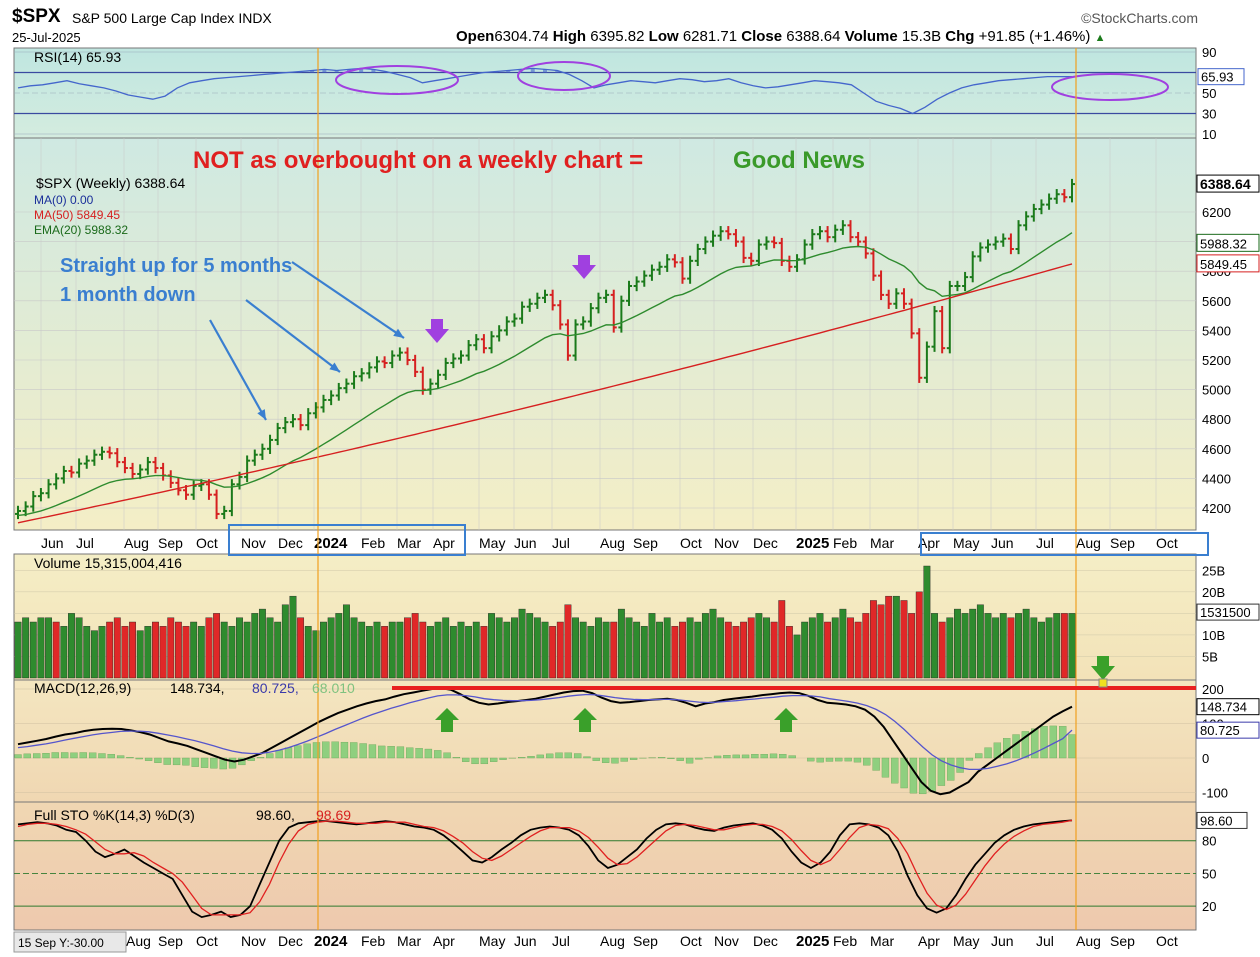 This screenshot has width=1260, height=957. I want to click on note-arrow, so click(238, 370).